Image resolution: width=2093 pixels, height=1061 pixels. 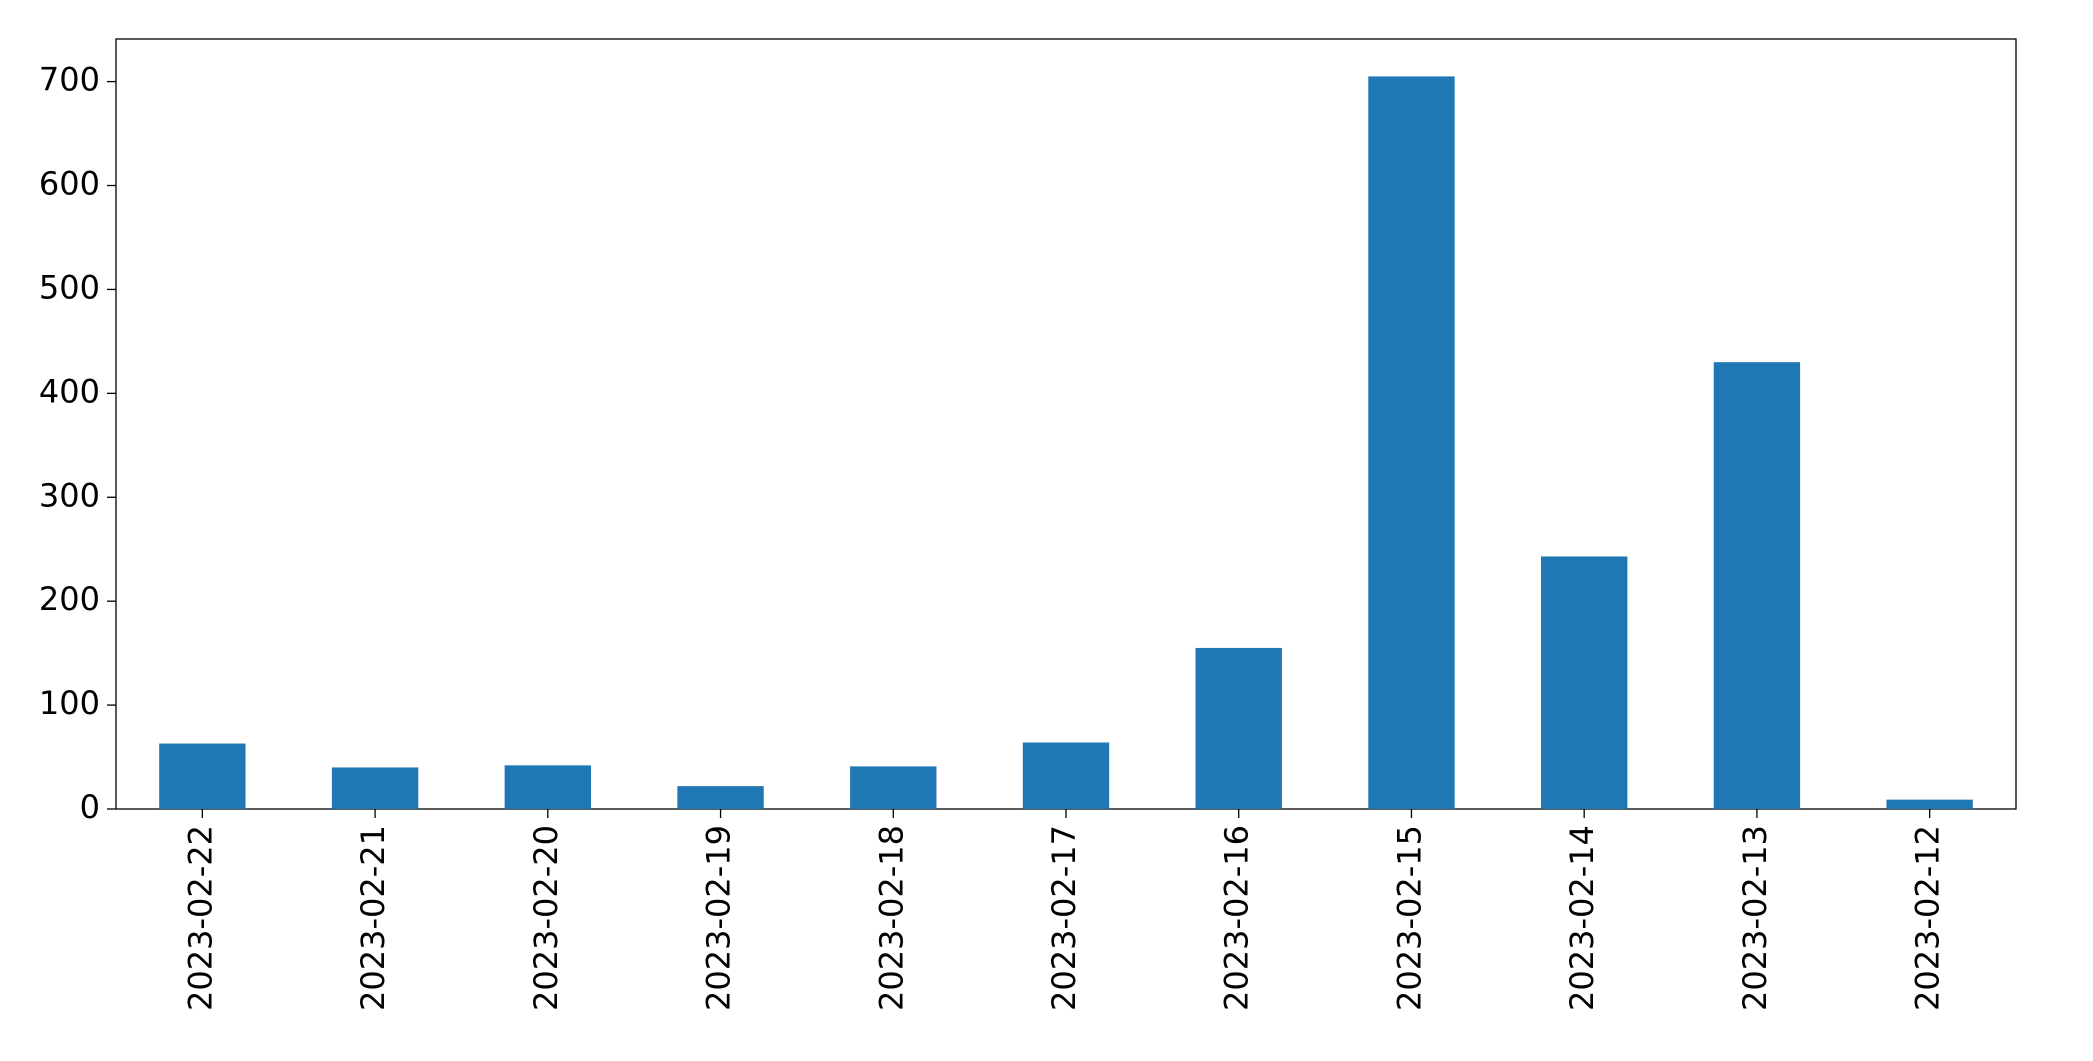 What do you see at coordinates (69, 703) in the screenshot?
I see `y-tick-label: 100` at bounding box center [69, 703].